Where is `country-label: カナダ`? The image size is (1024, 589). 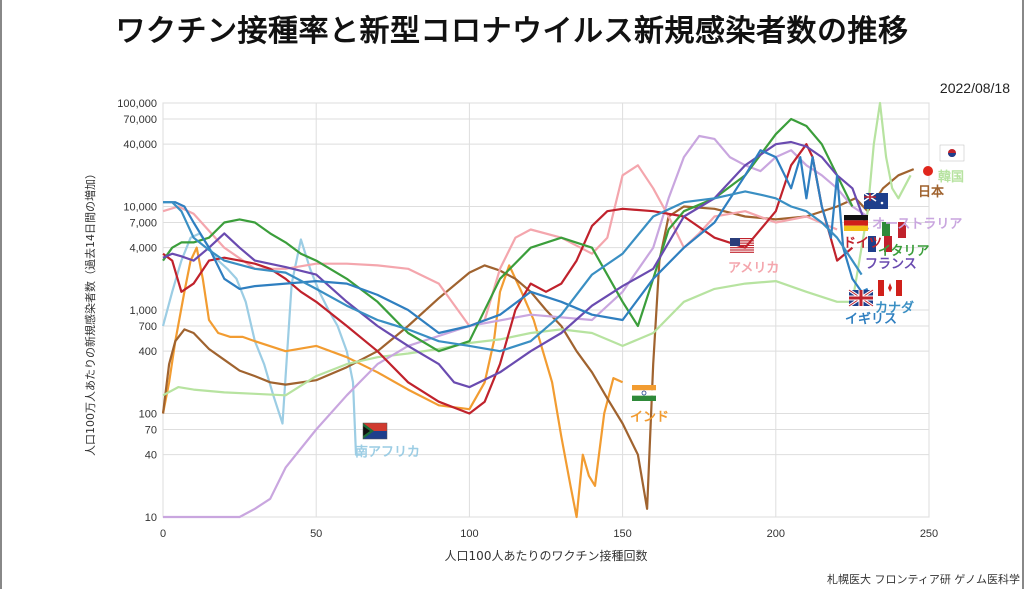 country-label: カナダ is located at coordinates (894, 308).